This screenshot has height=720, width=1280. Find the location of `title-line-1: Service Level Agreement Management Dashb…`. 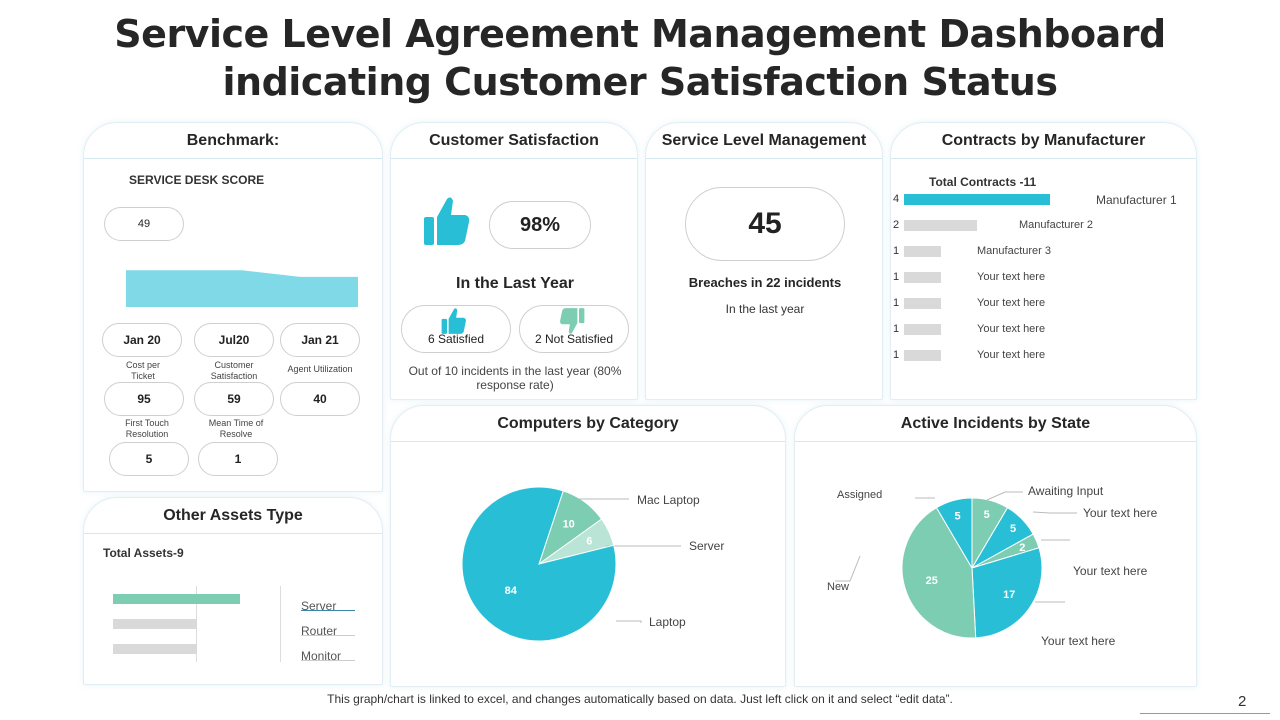

title-line-1: Service Level Agreement Management Dashb… is located at coordinates (640, 34).